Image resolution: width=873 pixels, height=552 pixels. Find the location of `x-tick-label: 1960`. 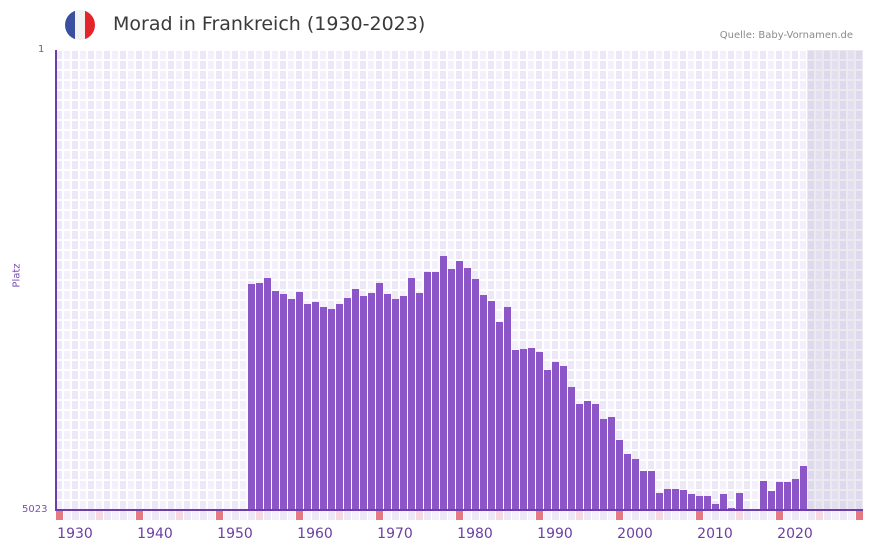

x-tick-label: 1960 is located at coordinates (315, 534).